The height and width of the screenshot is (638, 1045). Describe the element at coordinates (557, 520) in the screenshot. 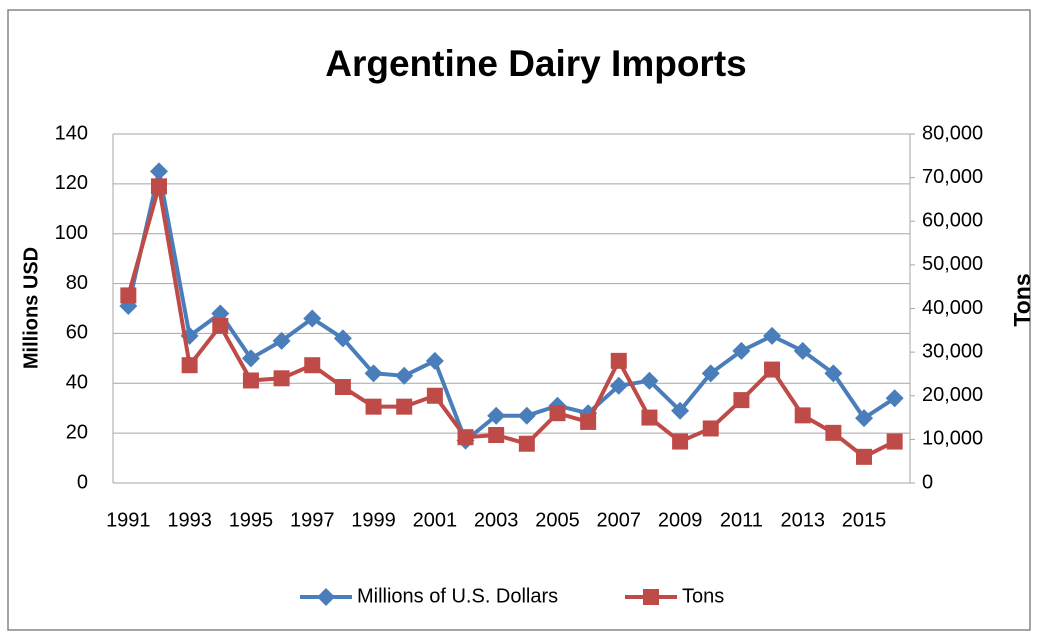

I see `x-tick-label: 2005` at that location.